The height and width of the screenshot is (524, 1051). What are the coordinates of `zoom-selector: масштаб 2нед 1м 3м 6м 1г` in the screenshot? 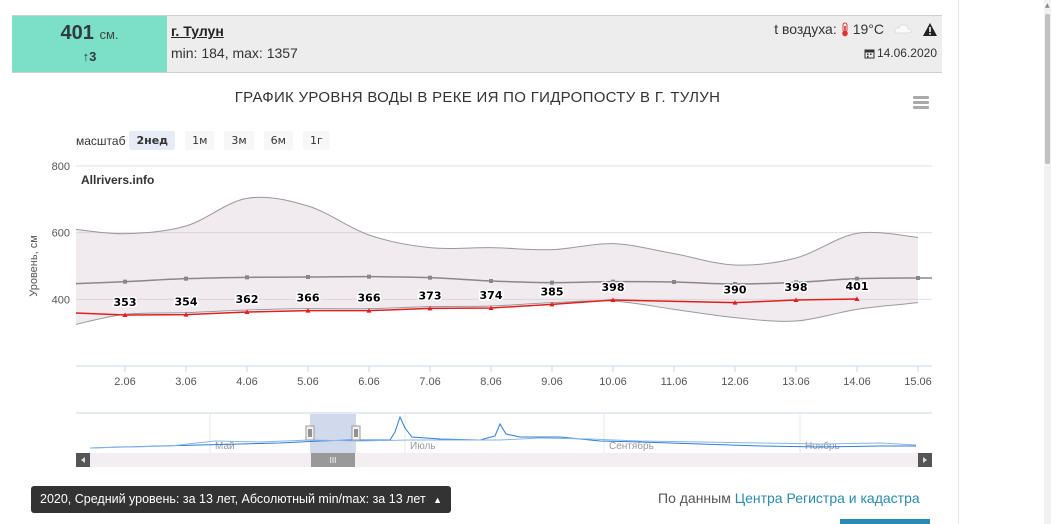 It's located at (208, 140).